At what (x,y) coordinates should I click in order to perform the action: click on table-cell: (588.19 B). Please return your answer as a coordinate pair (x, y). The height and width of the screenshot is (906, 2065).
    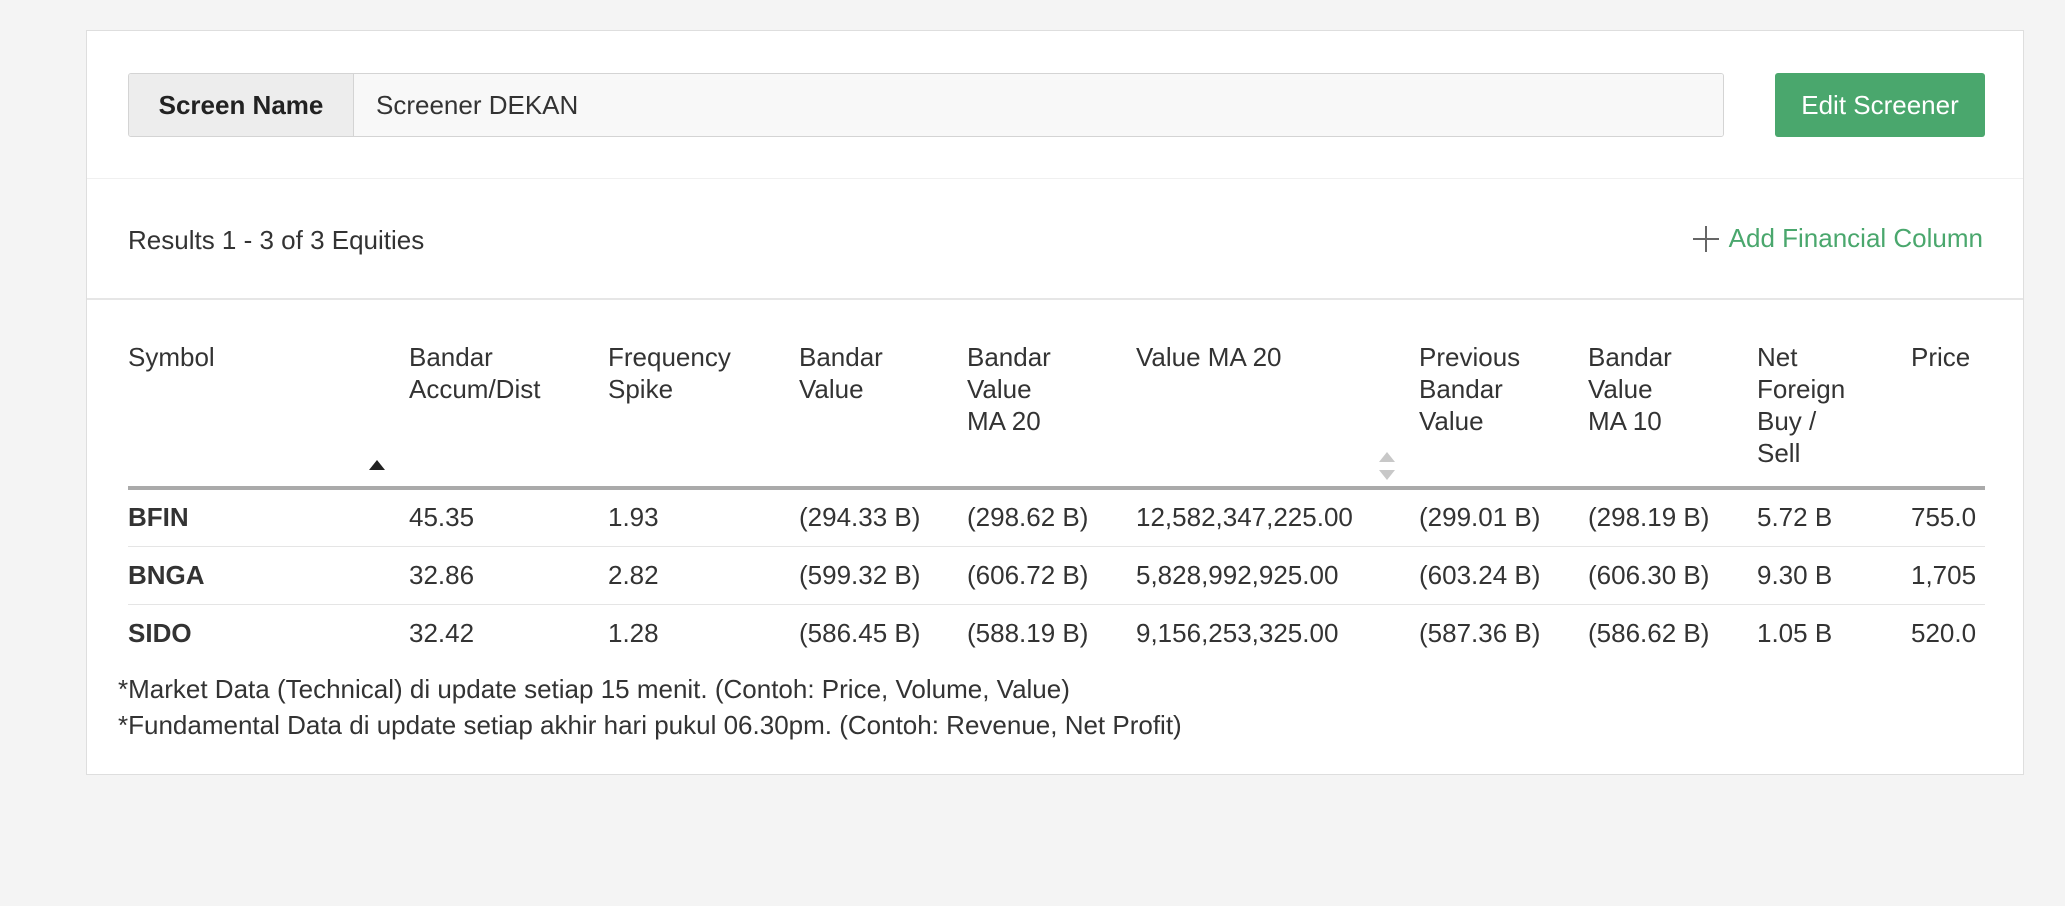
    Looking at the image, I should click on (1051, 632).